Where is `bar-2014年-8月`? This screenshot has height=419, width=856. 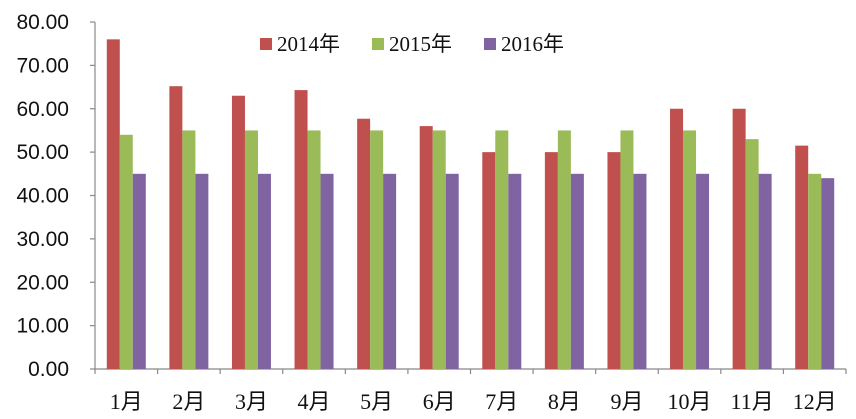
bar-2014年-8月 is located at coordinates (551, 260).